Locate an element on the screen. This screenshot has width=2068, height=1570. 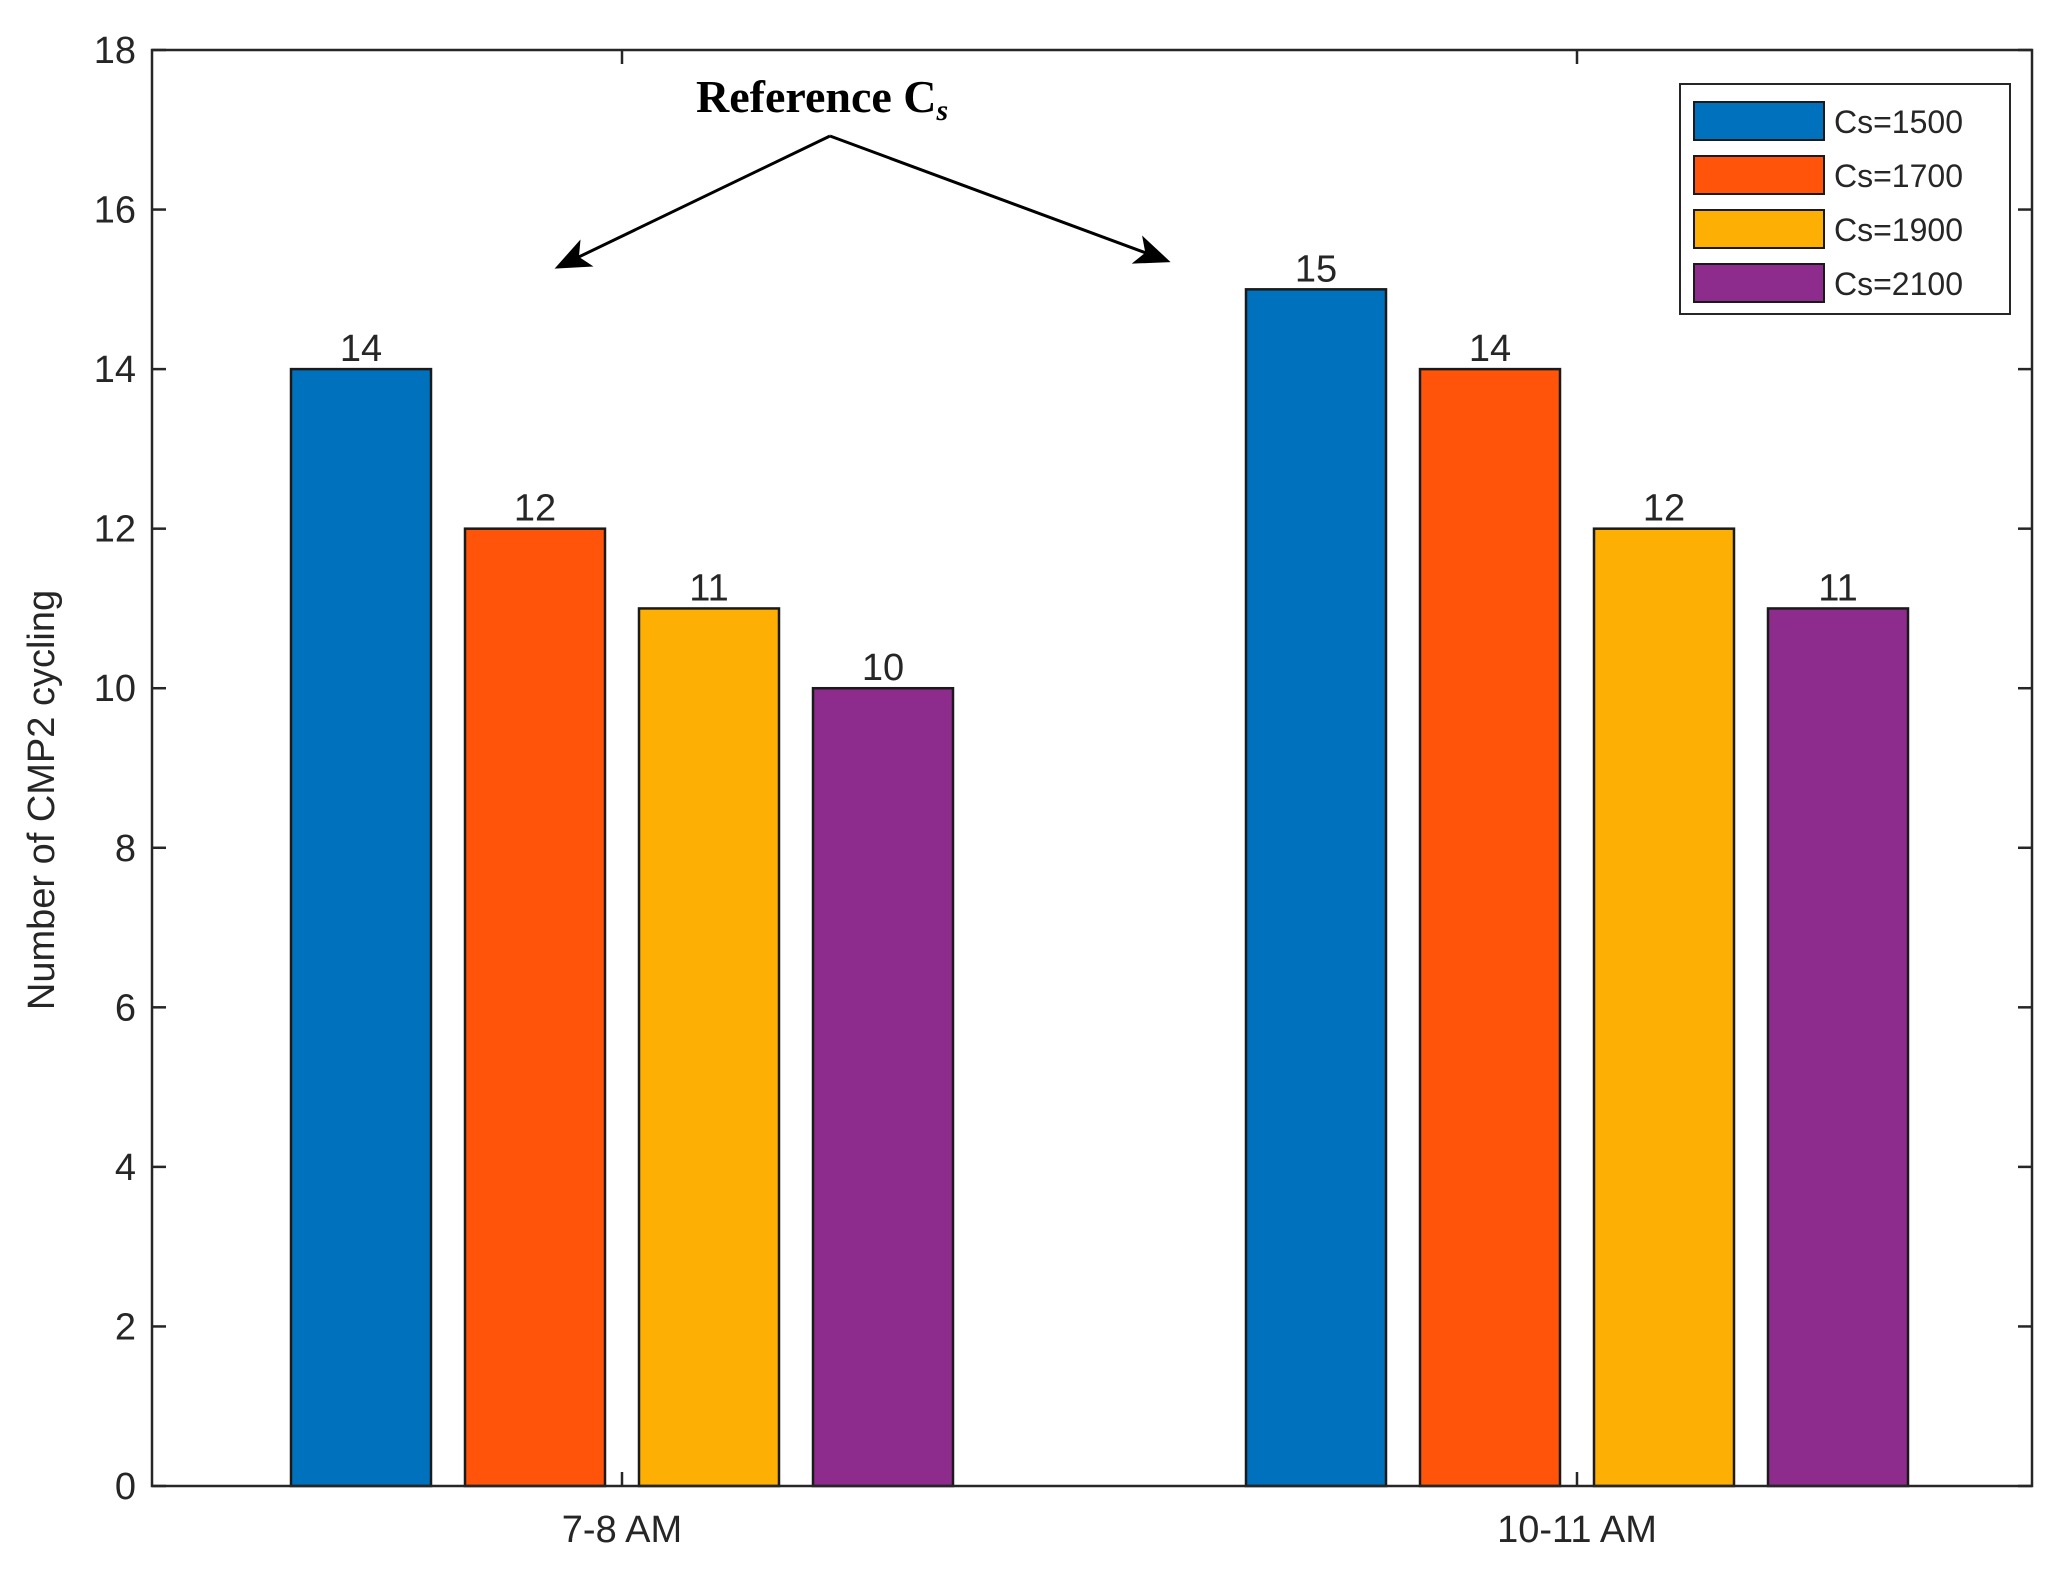
legend-entry-3: Cs=2100 is located at coordinates (1898, 284).